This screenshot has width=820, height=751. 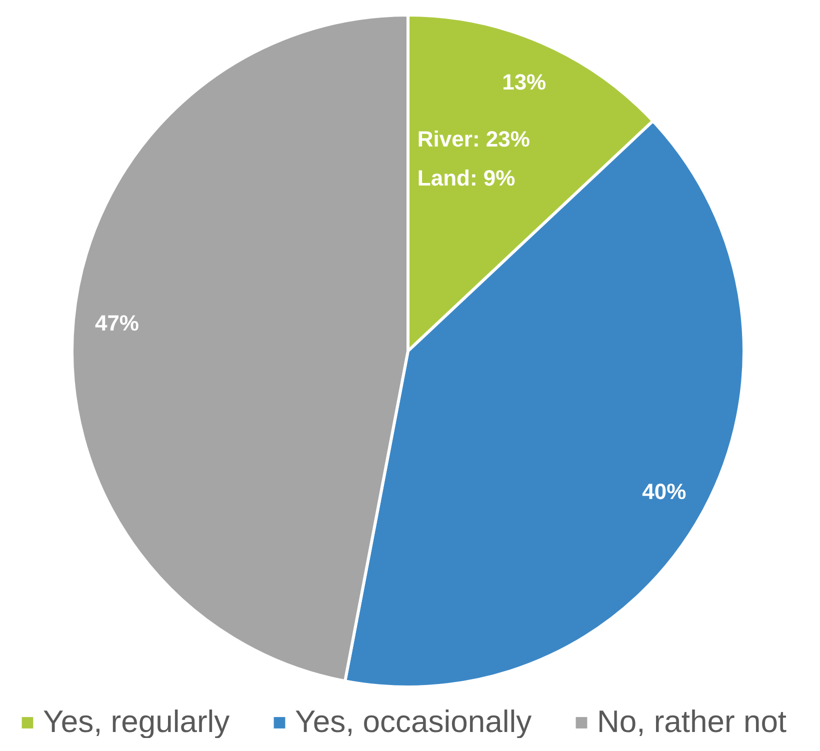 I want to click on data-label: 47%, so click(x=116, y=323).